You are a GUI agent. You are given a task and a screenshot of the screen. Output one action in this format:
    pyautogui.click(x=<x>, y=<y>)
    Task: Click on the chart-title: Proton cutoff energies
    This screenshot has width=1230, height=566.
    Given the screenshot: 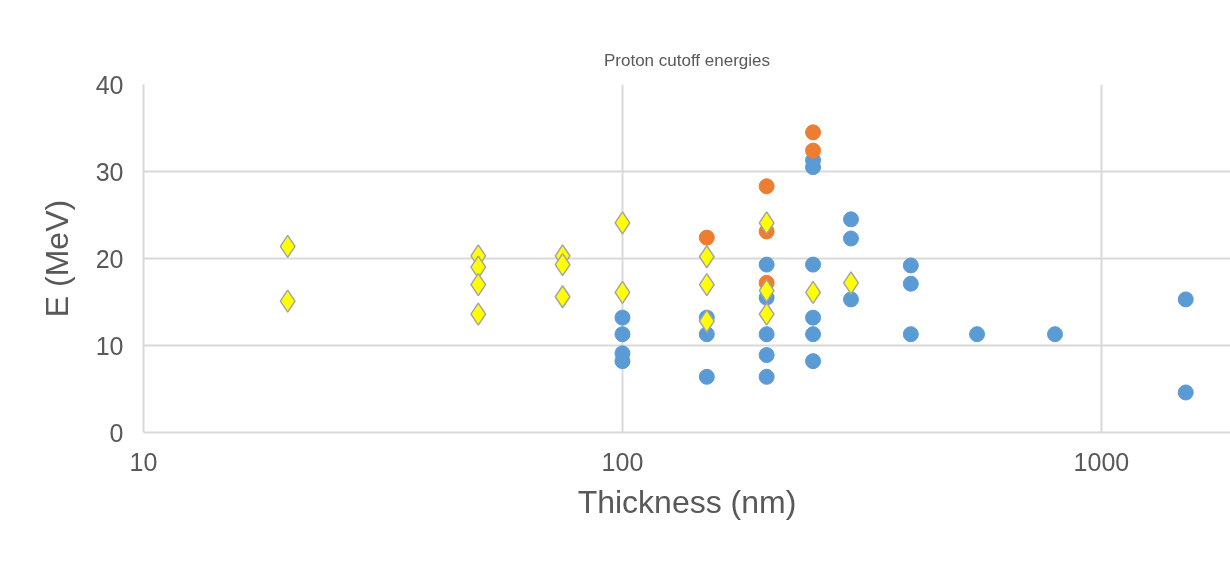 What is the action you would take?
    pyautogui.click(x=687, y=60)
    